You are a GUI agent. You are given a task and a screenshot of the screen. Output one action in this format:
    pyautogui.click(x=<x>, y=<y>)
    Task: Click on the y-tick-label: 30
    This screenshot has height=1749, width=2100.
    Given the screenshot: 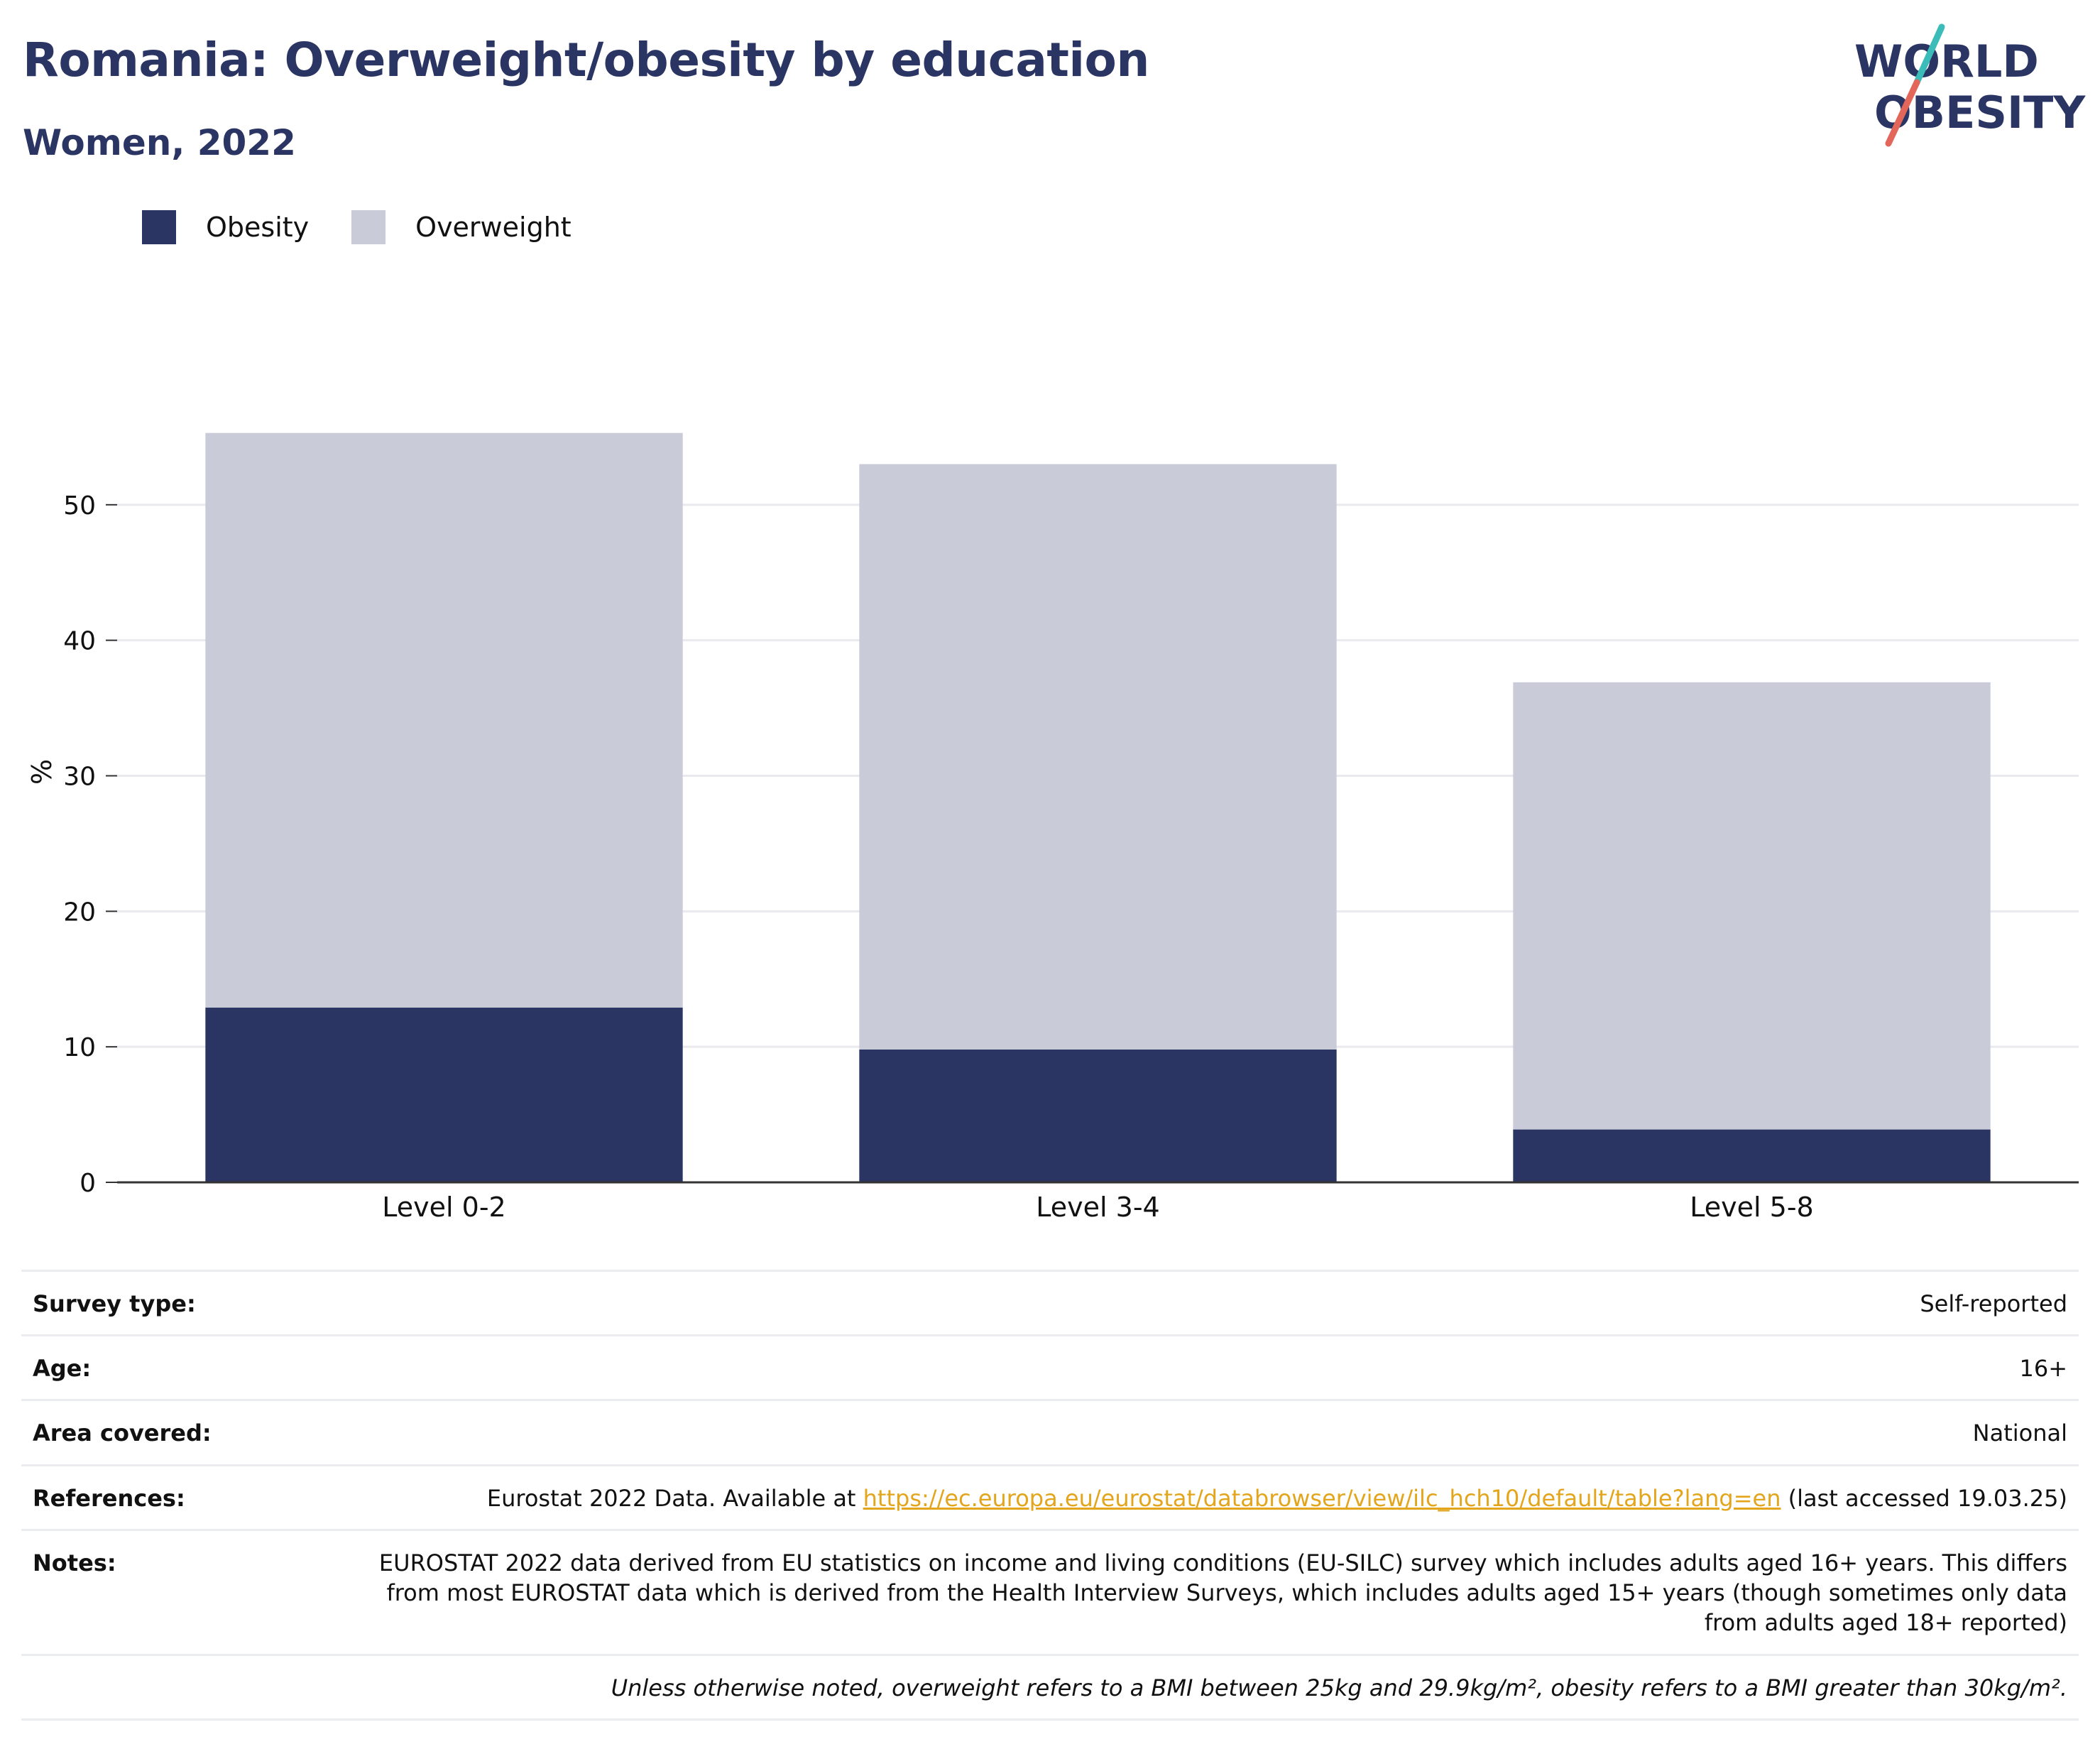 What is the action you would take?
    pyautogui.click(x=79, y=777)
    